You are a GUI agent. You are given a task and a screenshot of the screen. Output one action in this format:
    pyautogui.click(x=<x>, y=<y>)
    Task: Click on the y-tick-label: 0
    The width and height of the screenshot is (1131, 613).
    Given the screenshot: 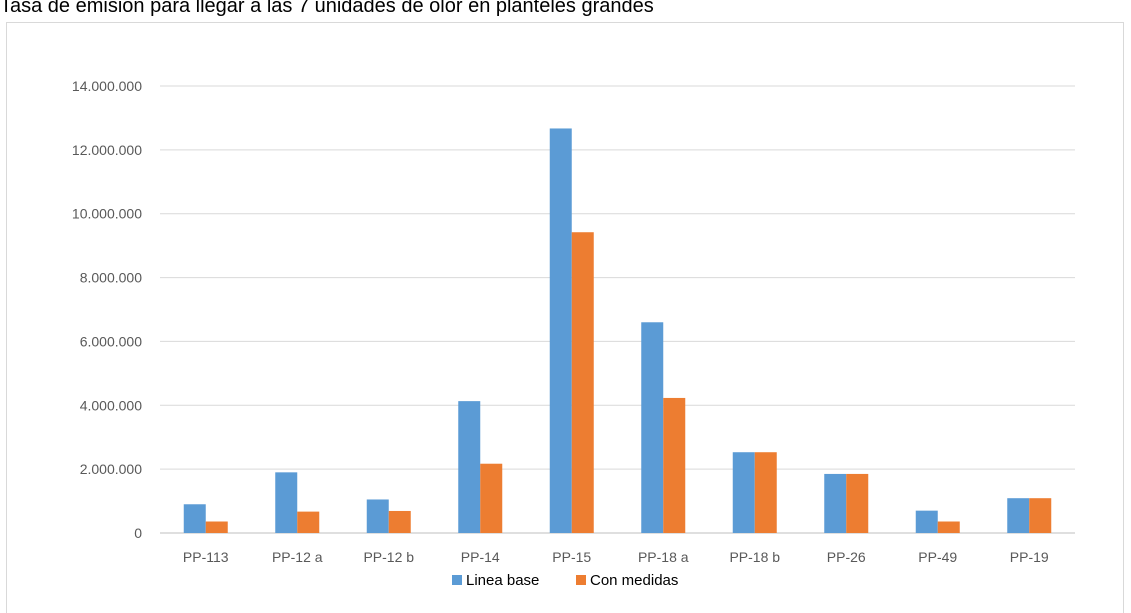 What is the action you would take?
    pyautogui.click(x=138, y=533)
    